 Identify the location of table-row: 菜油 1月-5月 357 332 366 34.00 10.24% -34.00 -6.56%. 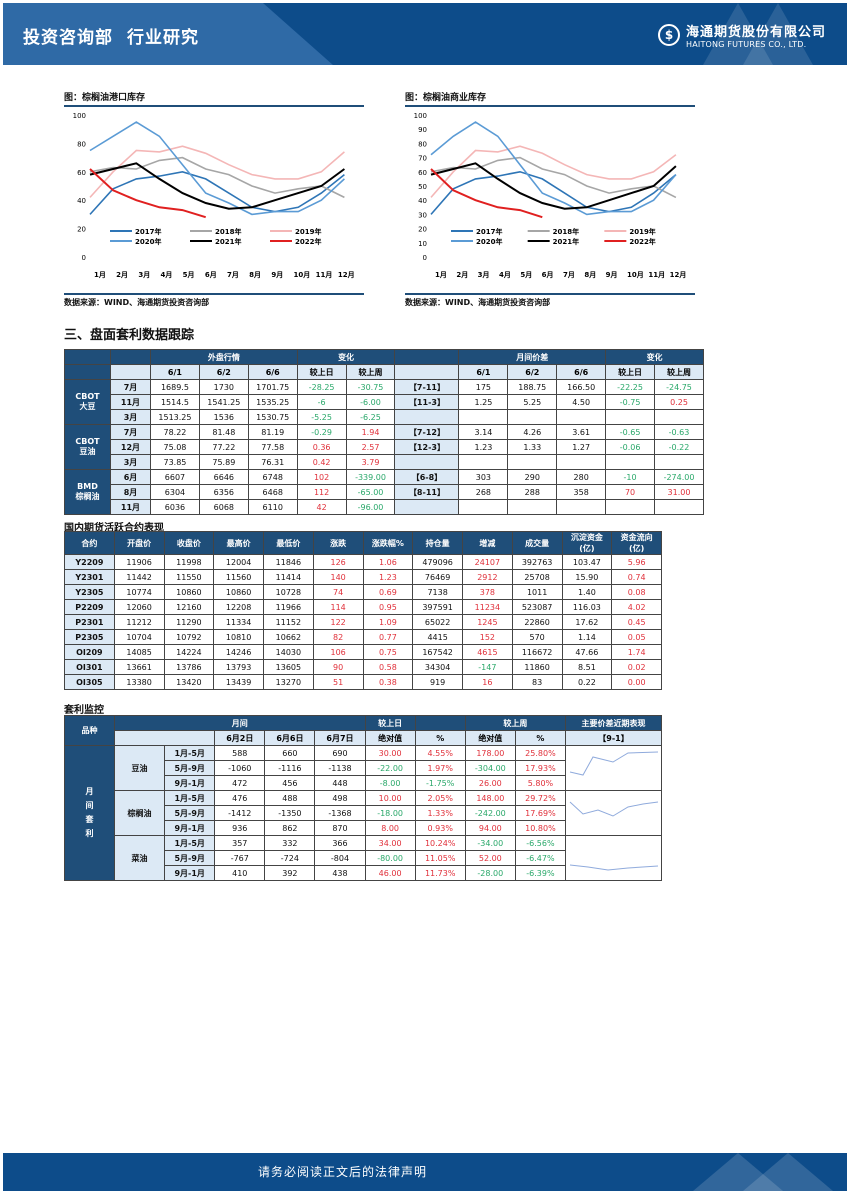
(363, 858).